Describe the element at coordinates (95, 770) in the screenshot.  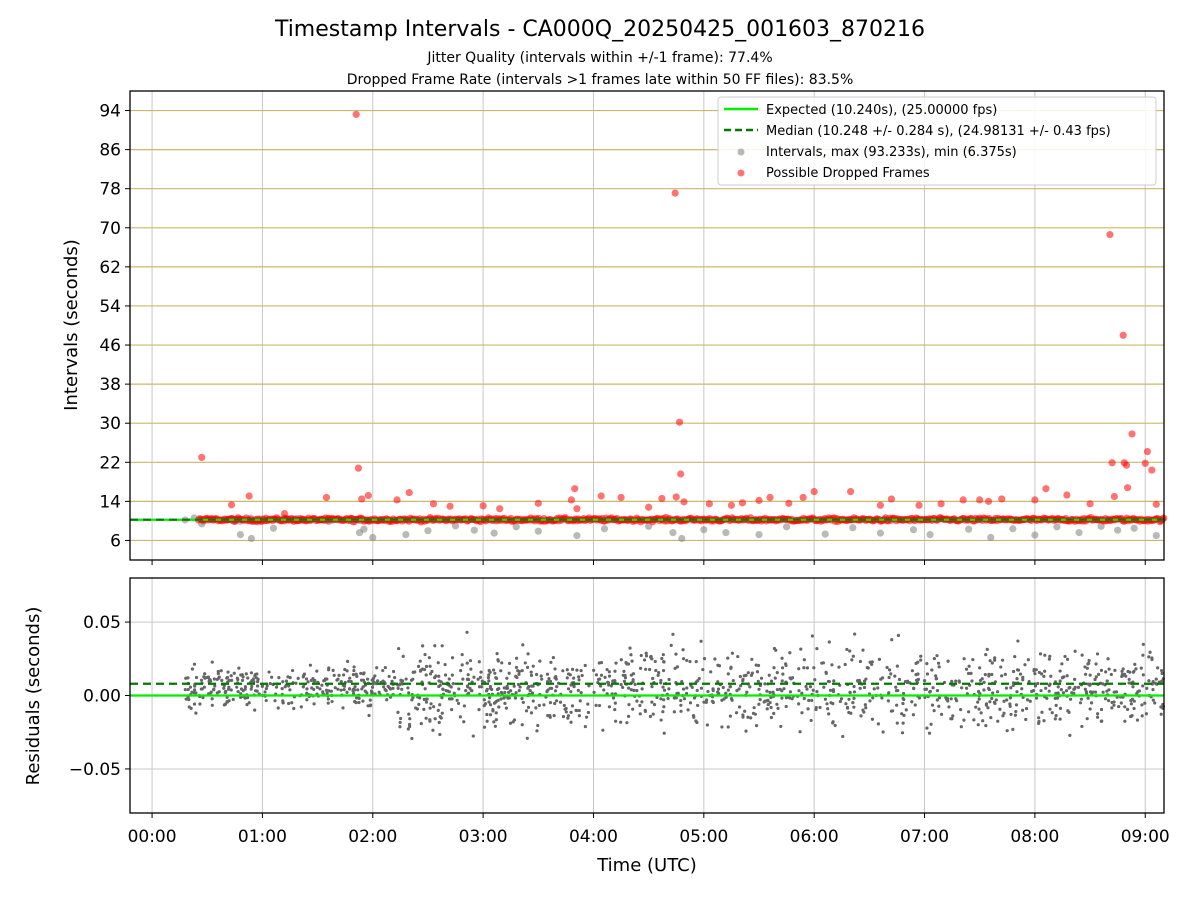
I see `bottom-y-tick-label: −0.05` at that location.